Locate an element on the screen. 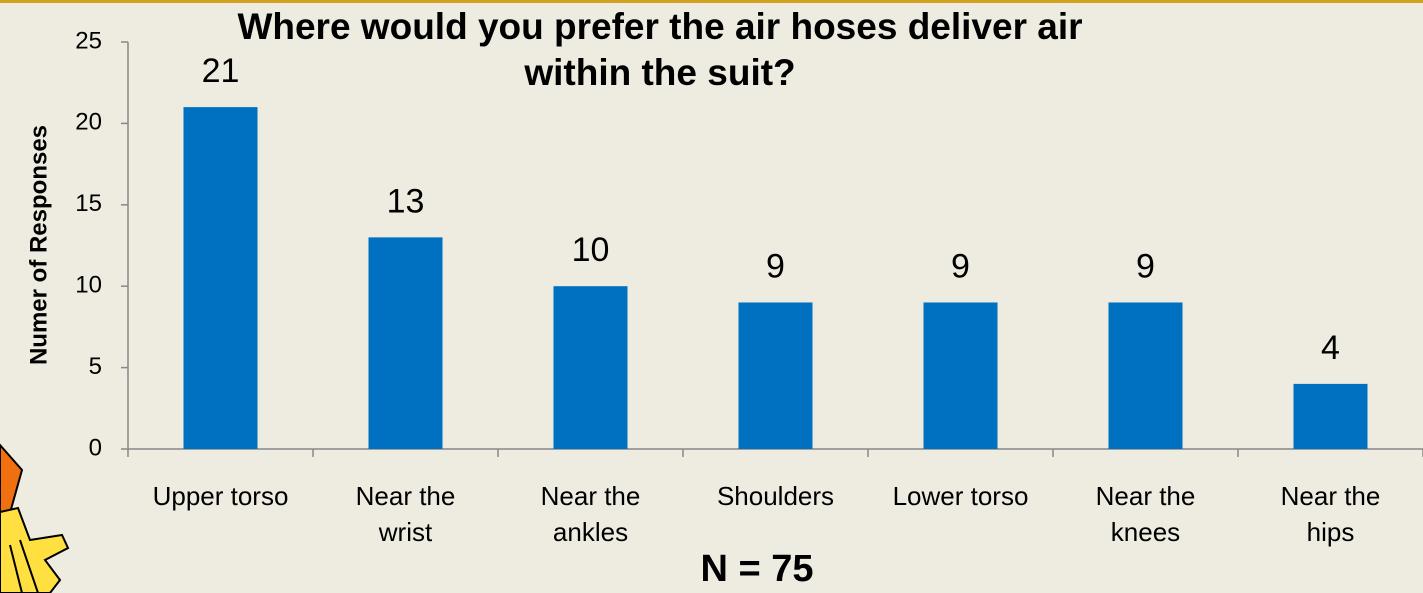 This screenshot has height=593, width=1423. x-tick-label: Shoulders is located at coordinates (775, 496).